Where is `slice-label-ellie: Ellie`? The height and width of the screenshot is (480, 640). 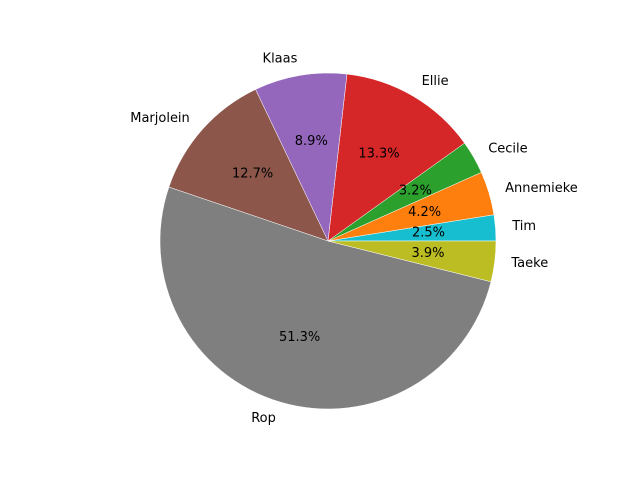
slice-label-ellie: Ellie is located at coordinates (435, 81).